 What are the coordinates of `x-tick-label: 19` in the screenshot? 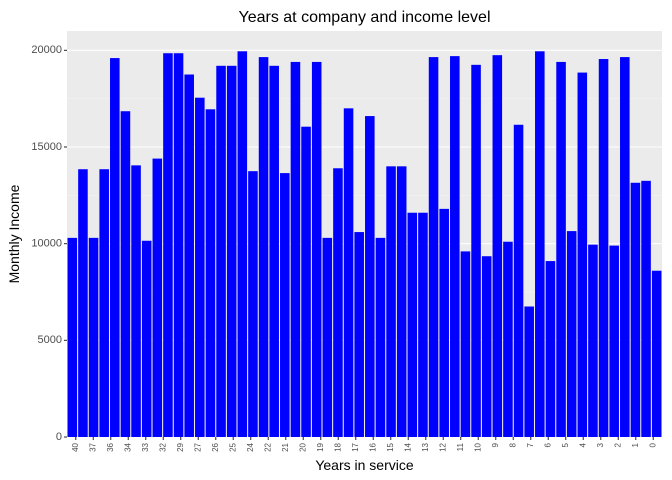 It's located at (320, 446).